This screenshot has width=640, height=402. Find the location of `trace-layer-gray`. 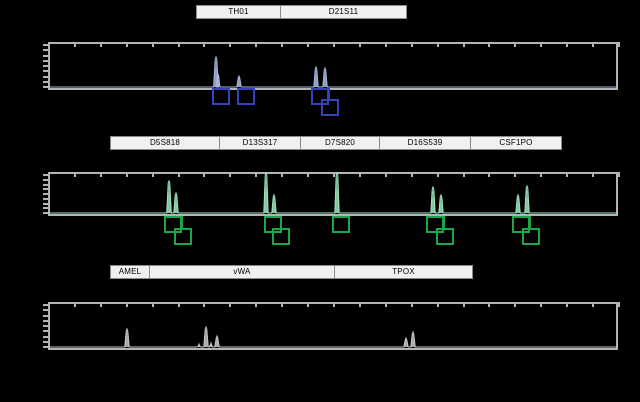

trace-layer-gray is located at coordinates (333, 326).